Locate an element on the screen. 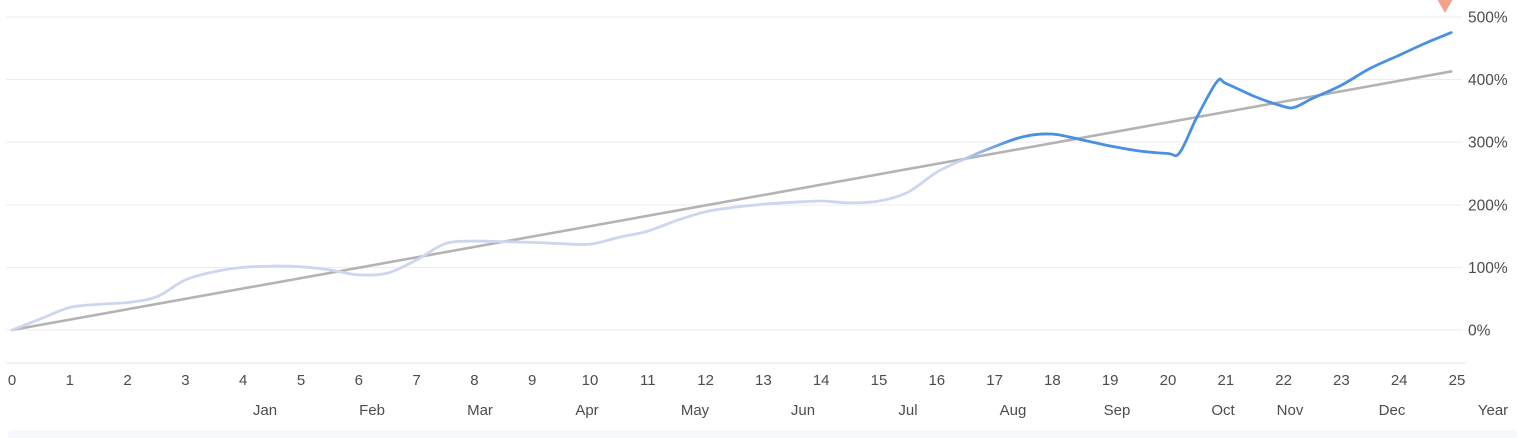 The image size is (1525, 438). x-tick-label: 25 is located at coordinates (1457, 380).